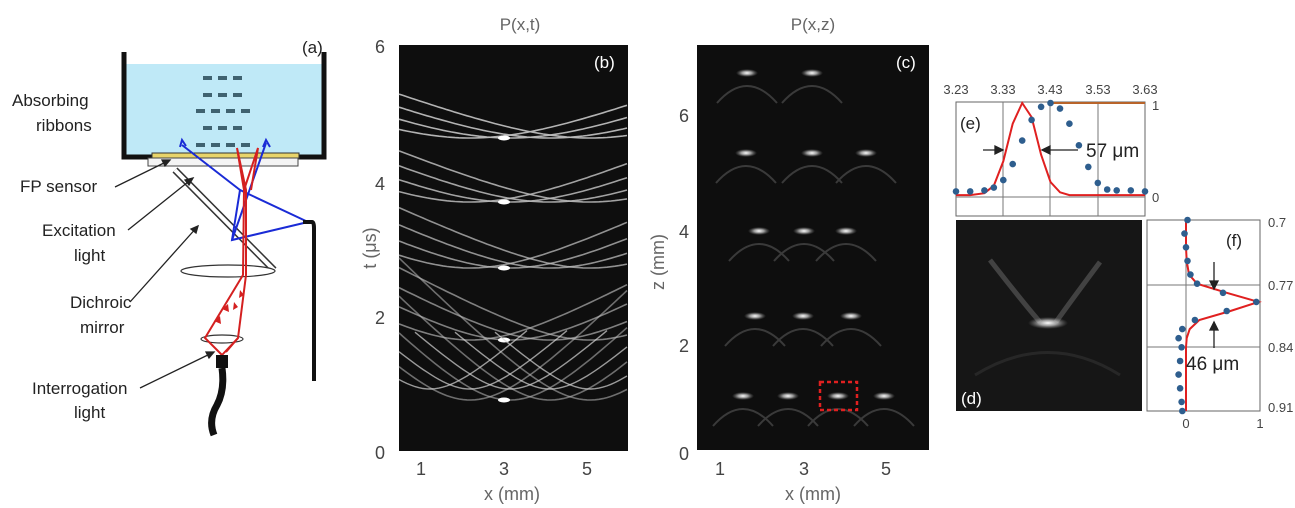 The image size is (1295, 508). What do you see at coordinates (1051, 149) in the screenshot?
I see `panel-e: 3.23 3.33 3.43 3.53 3.63 (e) 57 μm 1 0` at bounding box center [1051, 149].